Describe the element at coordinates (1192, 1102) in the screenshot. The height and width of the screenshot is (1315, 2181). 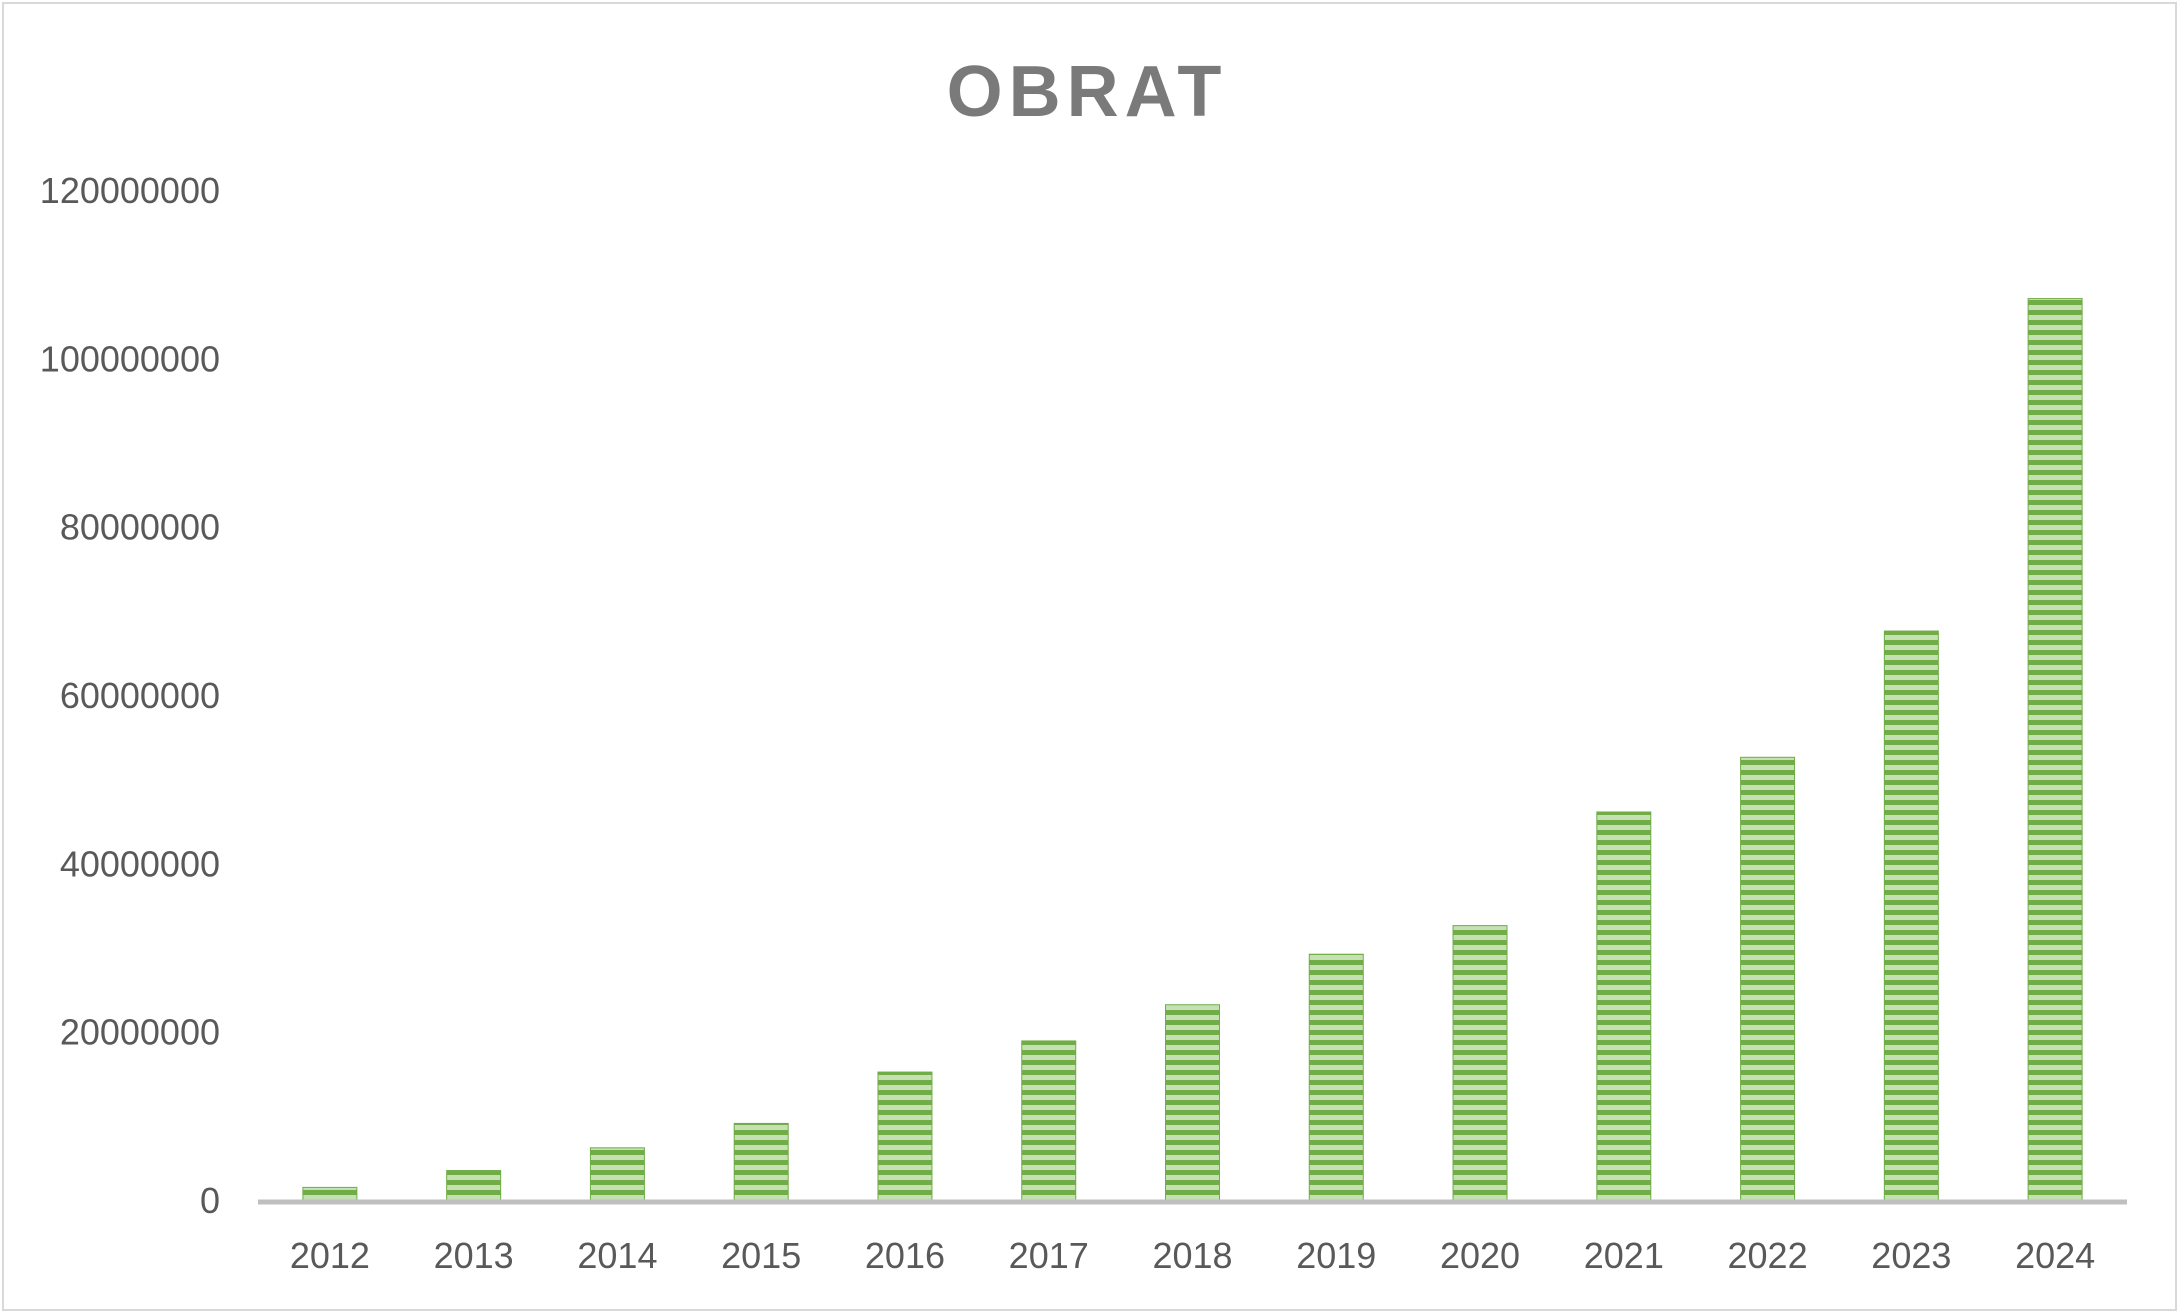
I see `bar-2018` at that location.